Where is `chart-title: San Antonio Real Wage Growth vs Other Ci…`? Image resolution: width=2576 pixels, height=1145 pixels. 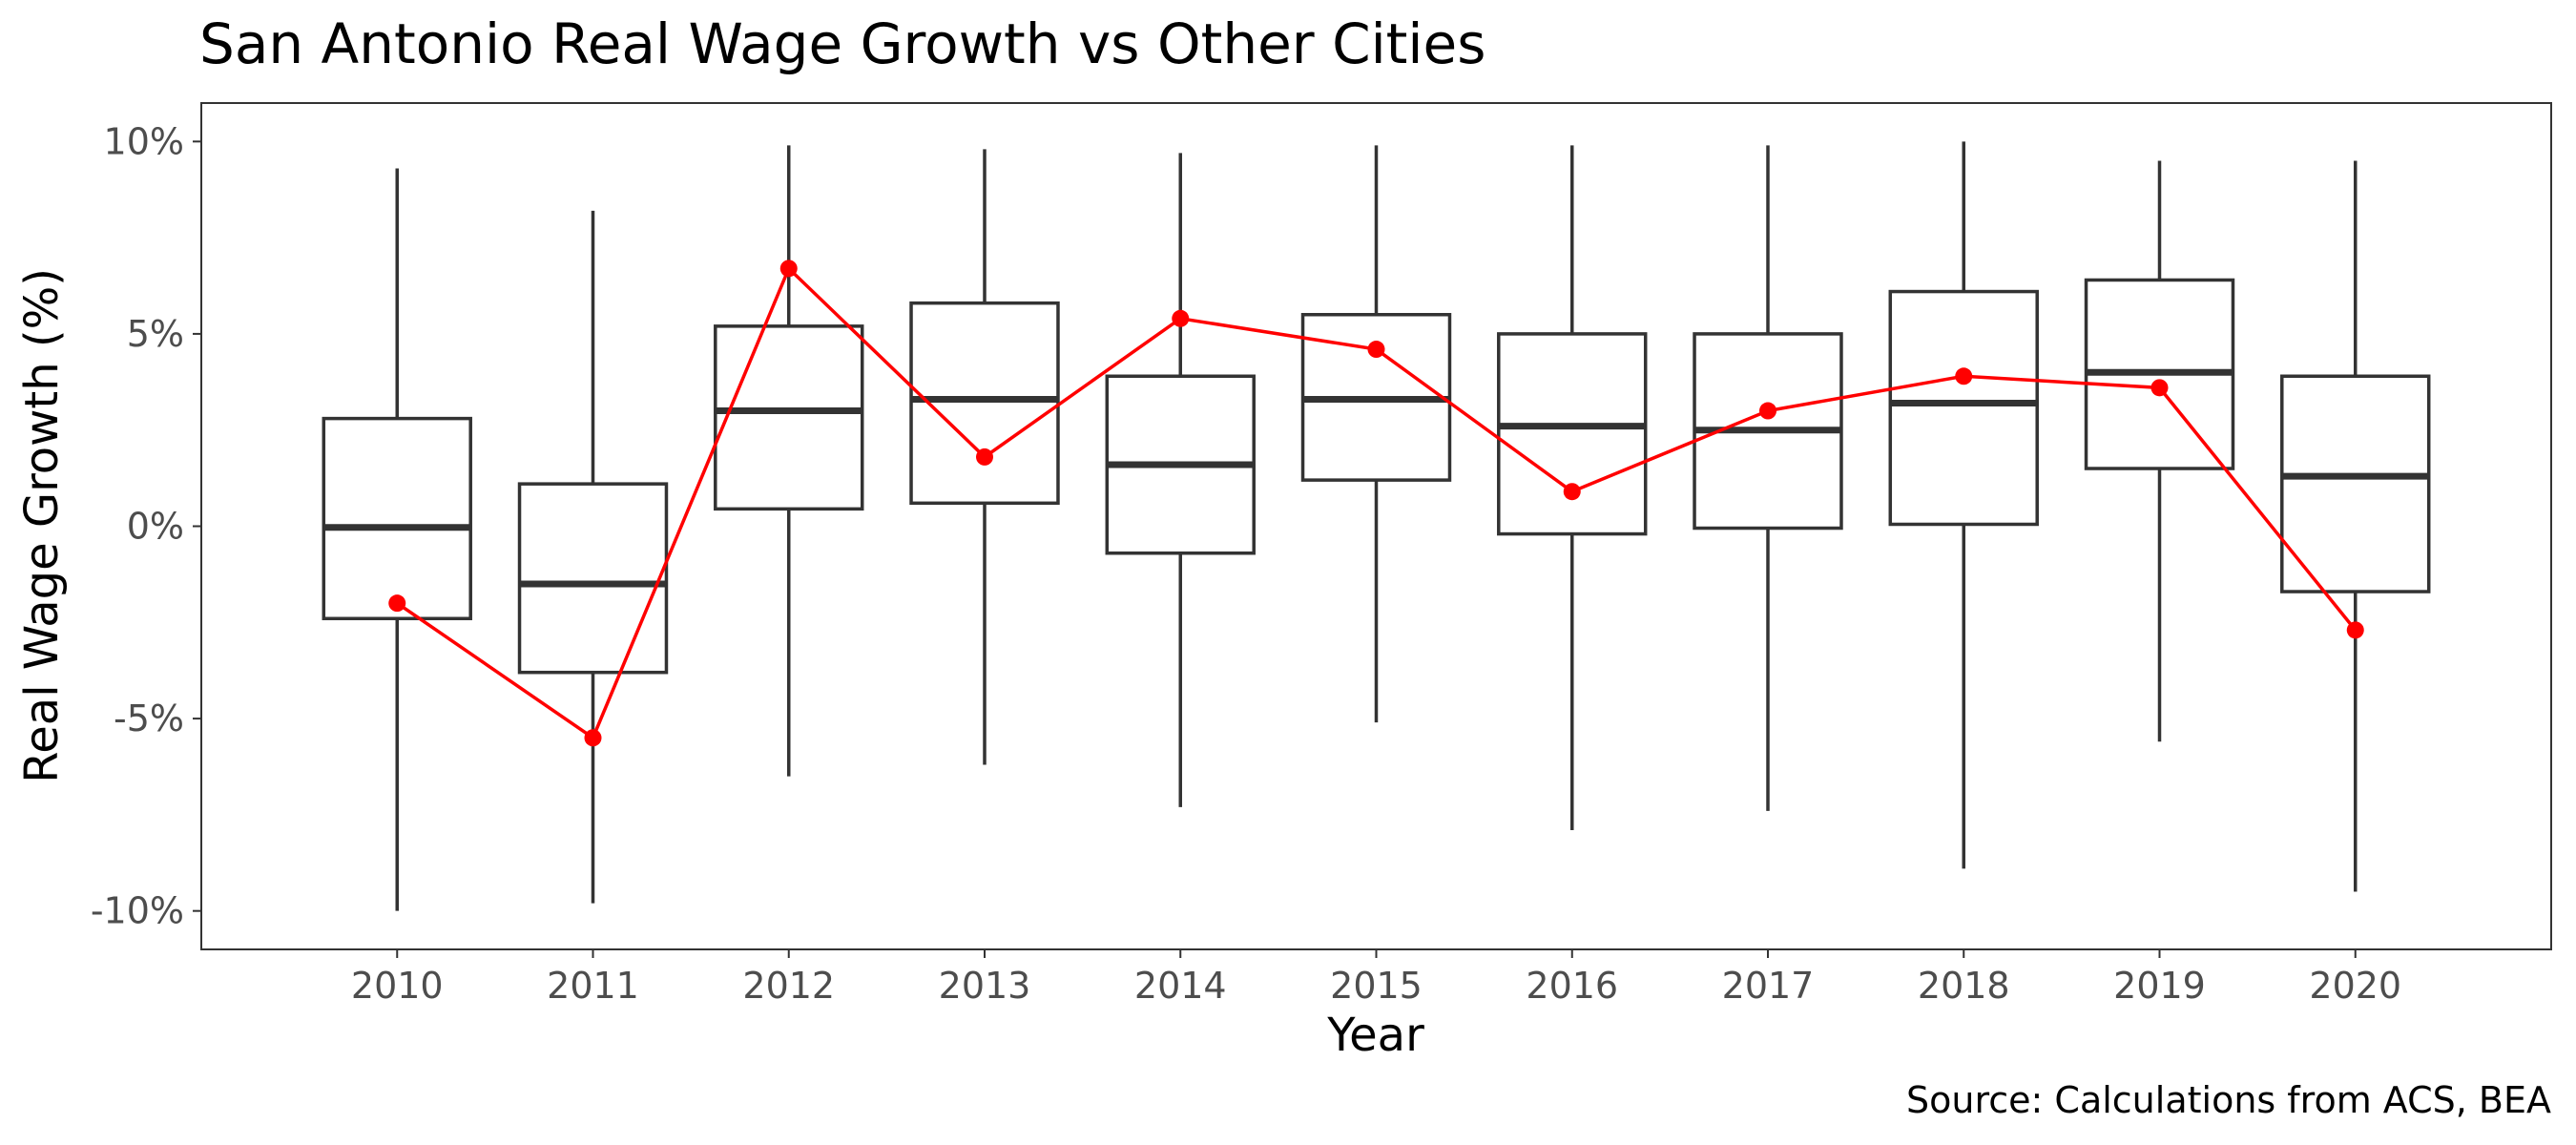
chart-title: San Antonio Real Wage Growth vs Other Ci… is located at coordinates (842, 43).